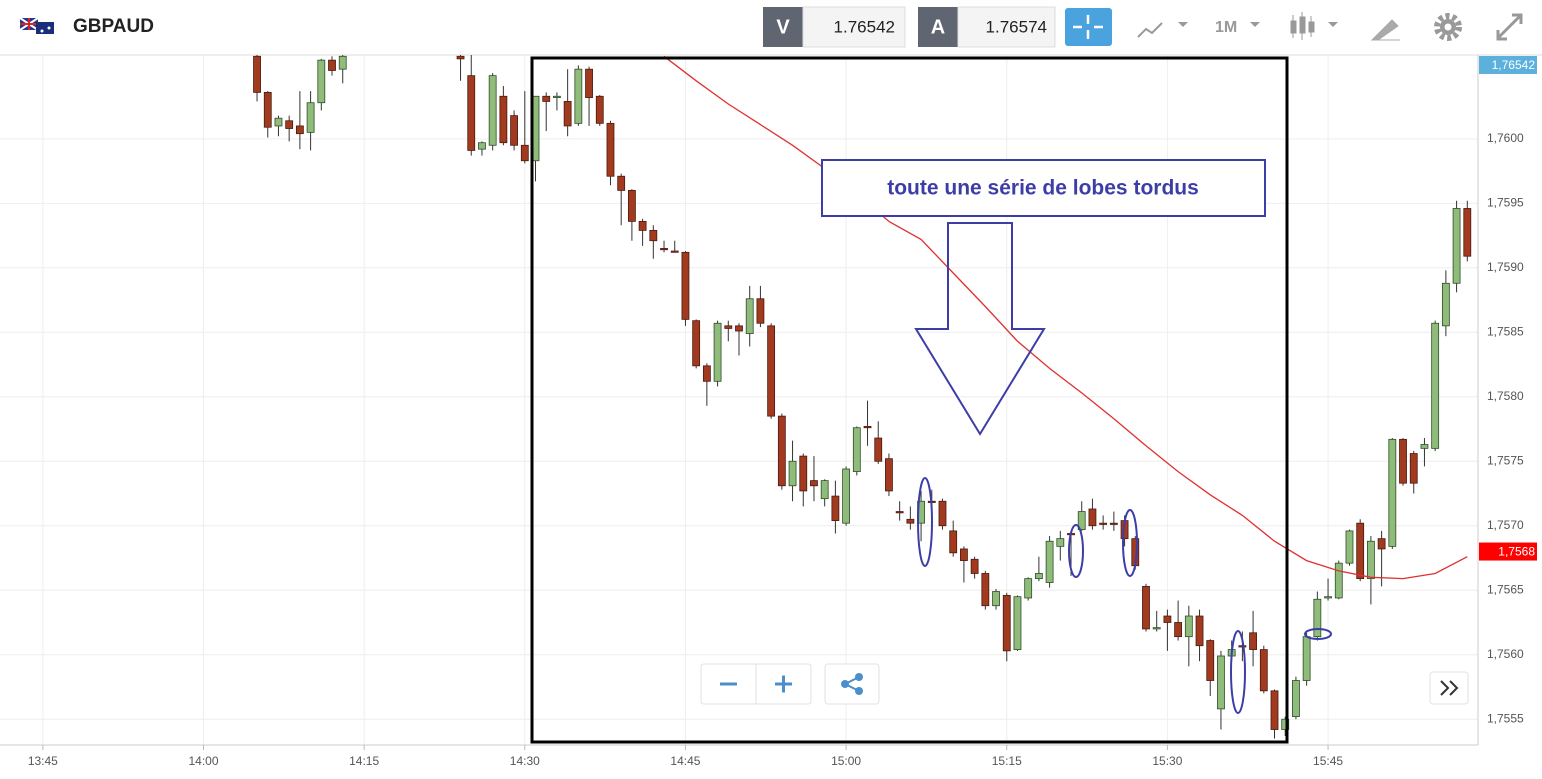  What do you see at coordinates (525, 761) in the screenshot?
I see `x-tick-label: 14:30` at bounding box center [525, 761].